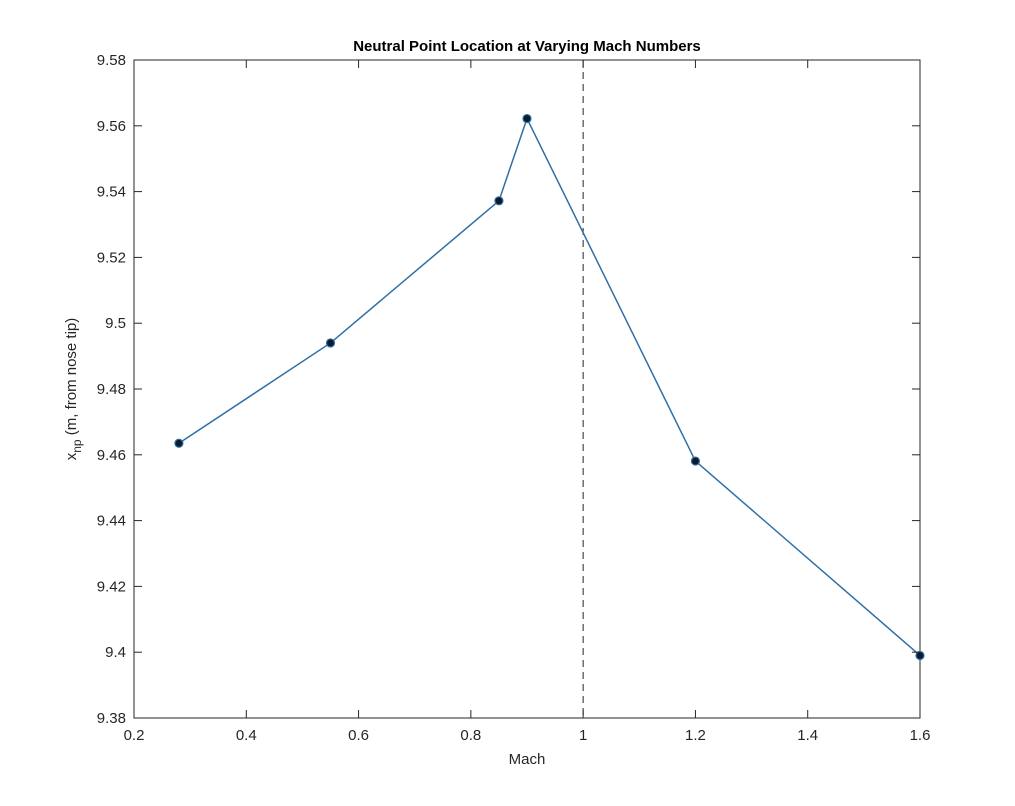  What do you see at coordinates (115, 323) in the screenshot?
I see `y-tick-label: 9.5` at bounding box center [115, 323].